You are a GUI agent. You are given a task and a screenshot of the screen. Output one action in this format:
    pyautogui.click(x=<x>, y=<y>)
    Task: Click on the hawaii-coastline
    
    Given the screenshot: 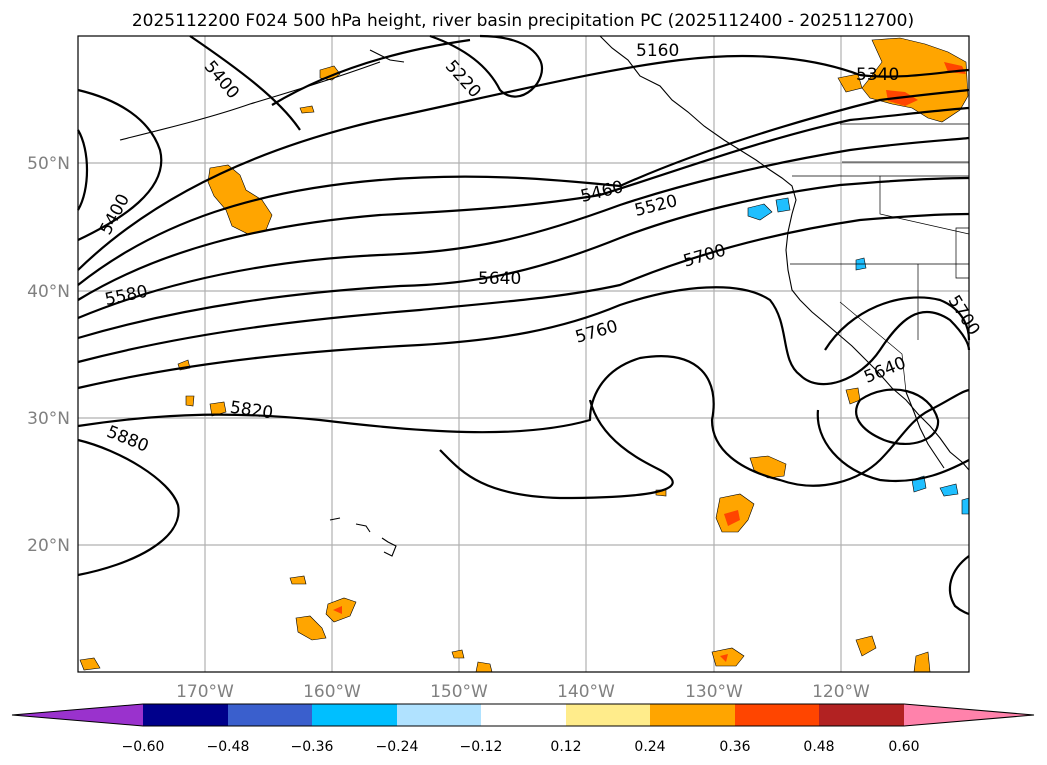 What is the action you would take?
    pyautogui.click(x=363, y=537)
    